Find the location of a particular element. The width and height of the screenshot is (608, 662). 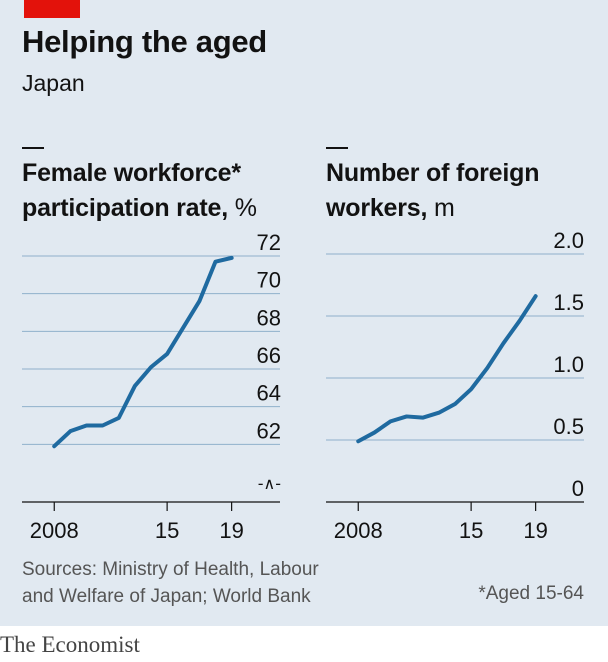

left-y-tick-label: 70 is located at coordinates (269, 280).